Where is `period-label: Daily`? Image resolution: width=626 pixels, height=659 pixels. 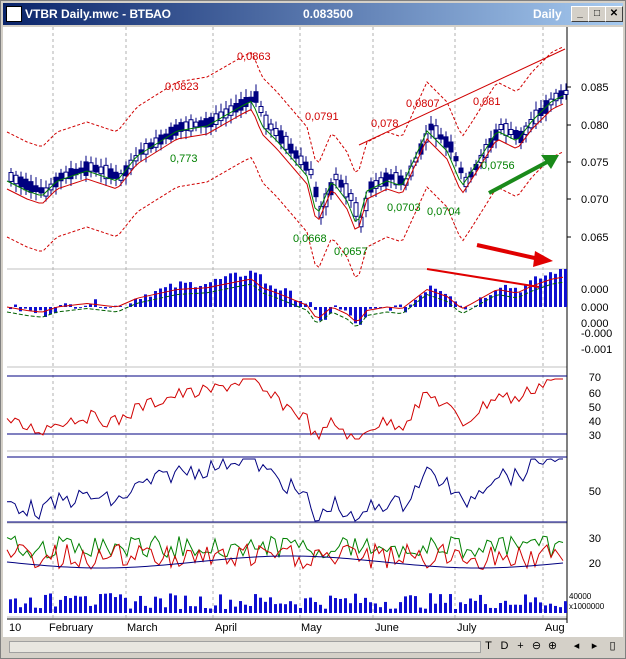
period-label: Daily is located at coordinates (547, 14).